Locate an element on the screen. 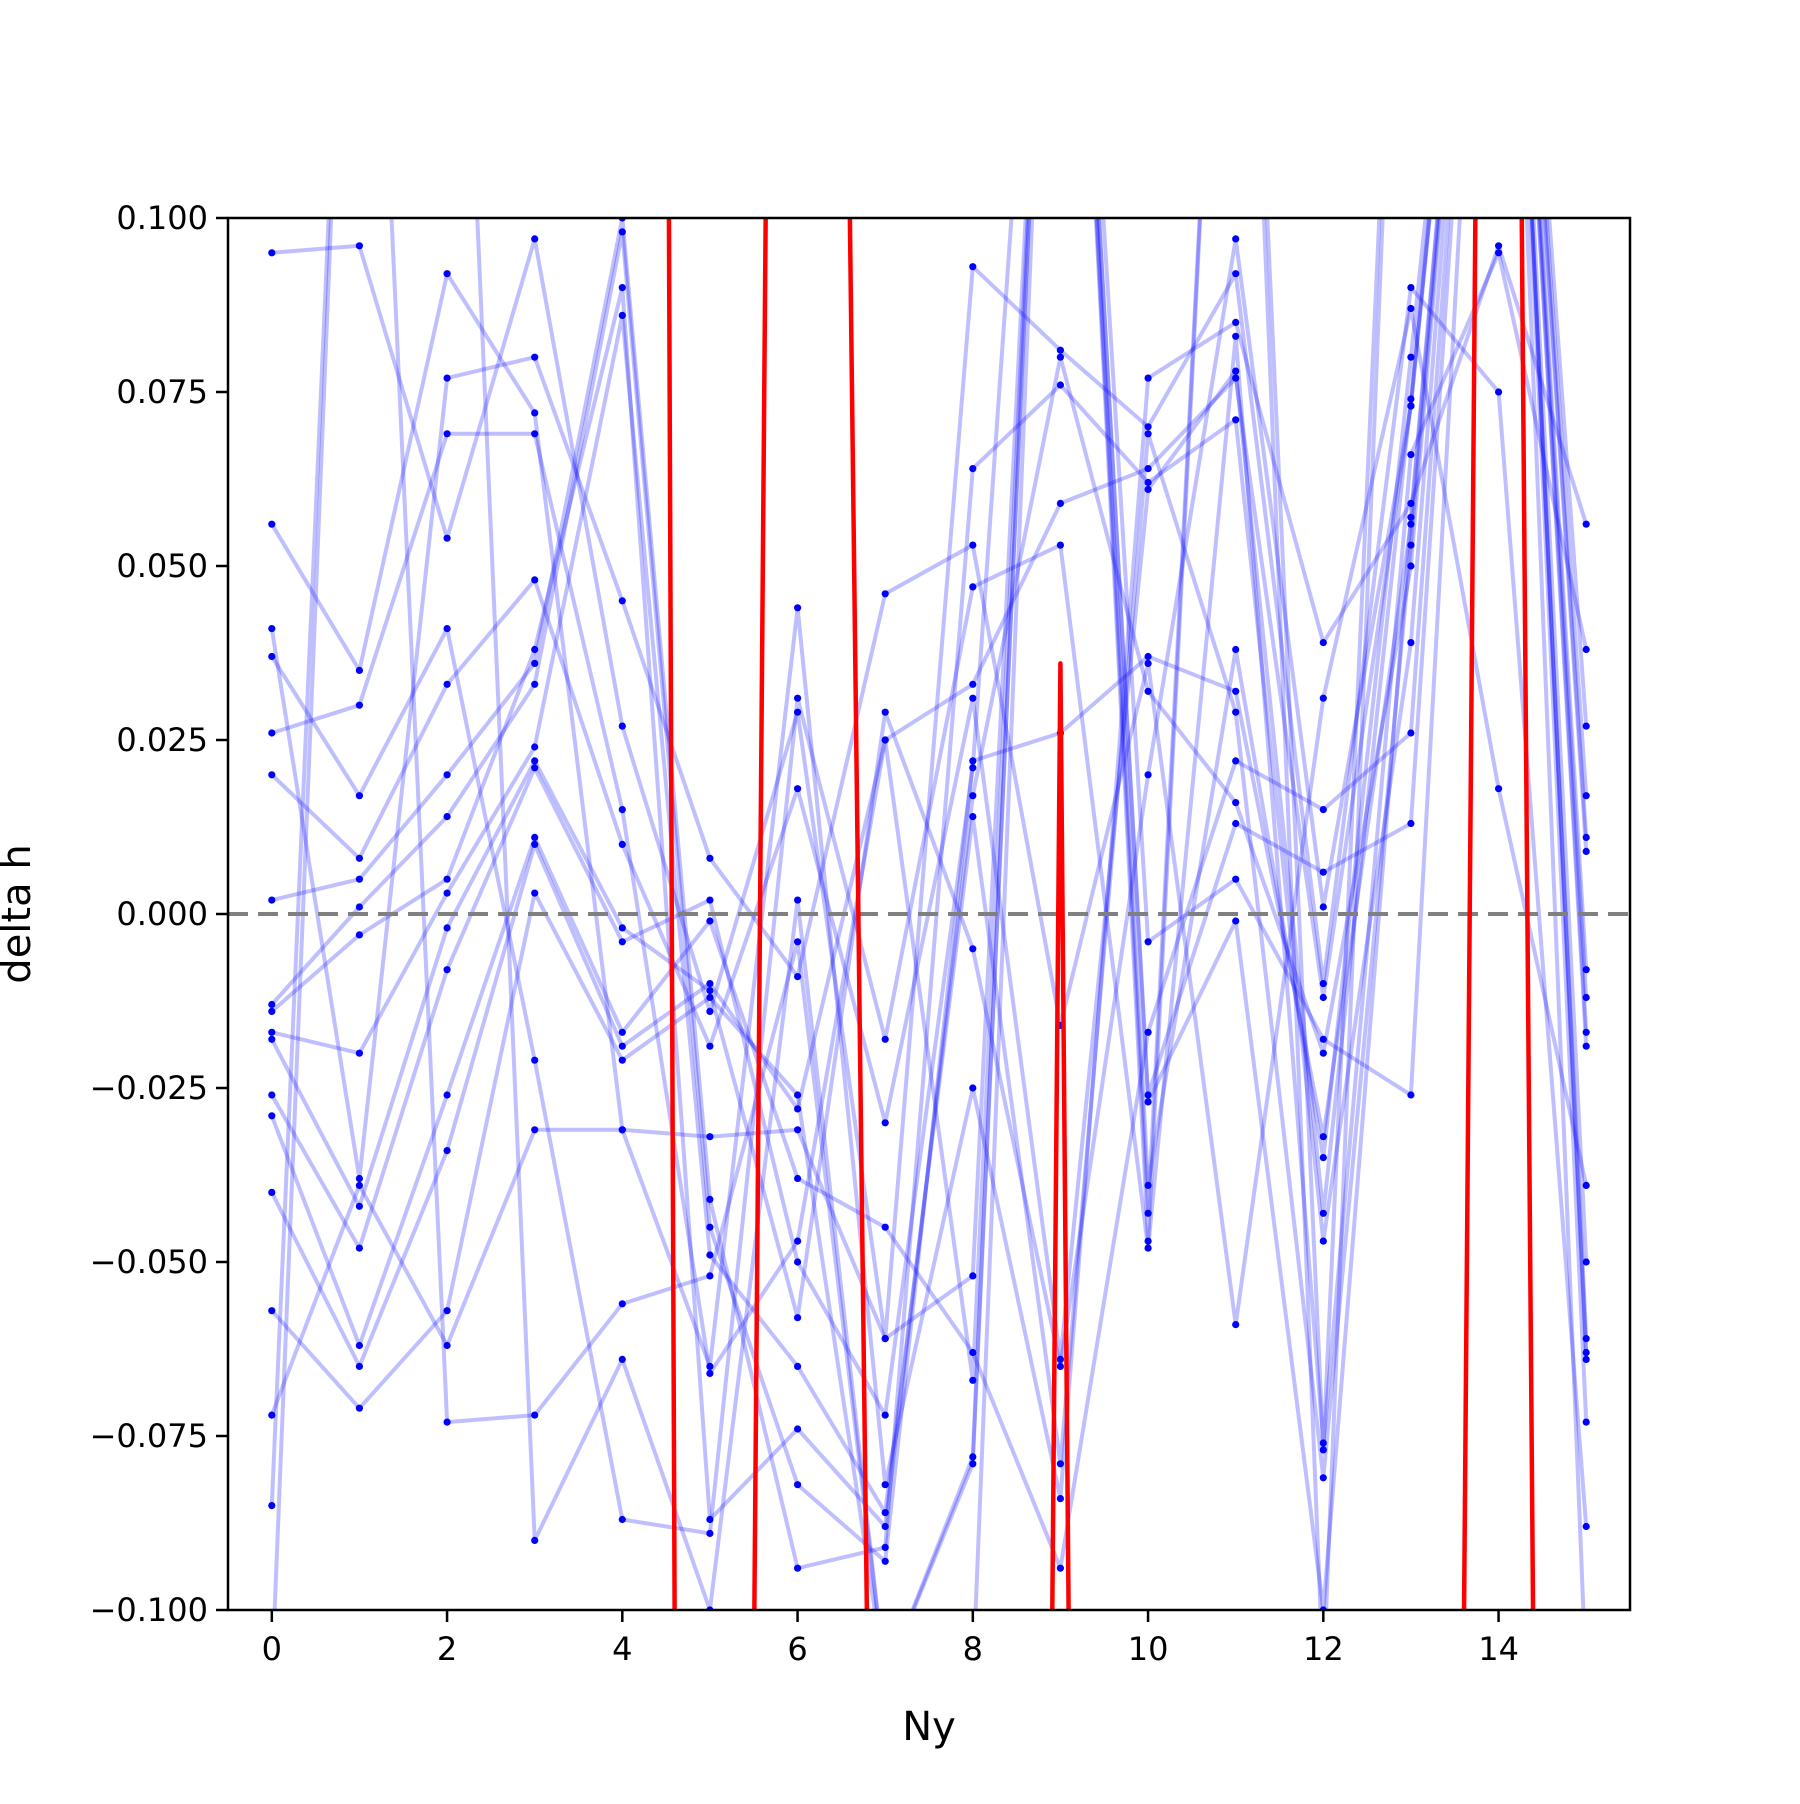 The height and width of the screenshot is (1804, 1800). x-tick-label: 4 is located at coordinates (622, 1649).